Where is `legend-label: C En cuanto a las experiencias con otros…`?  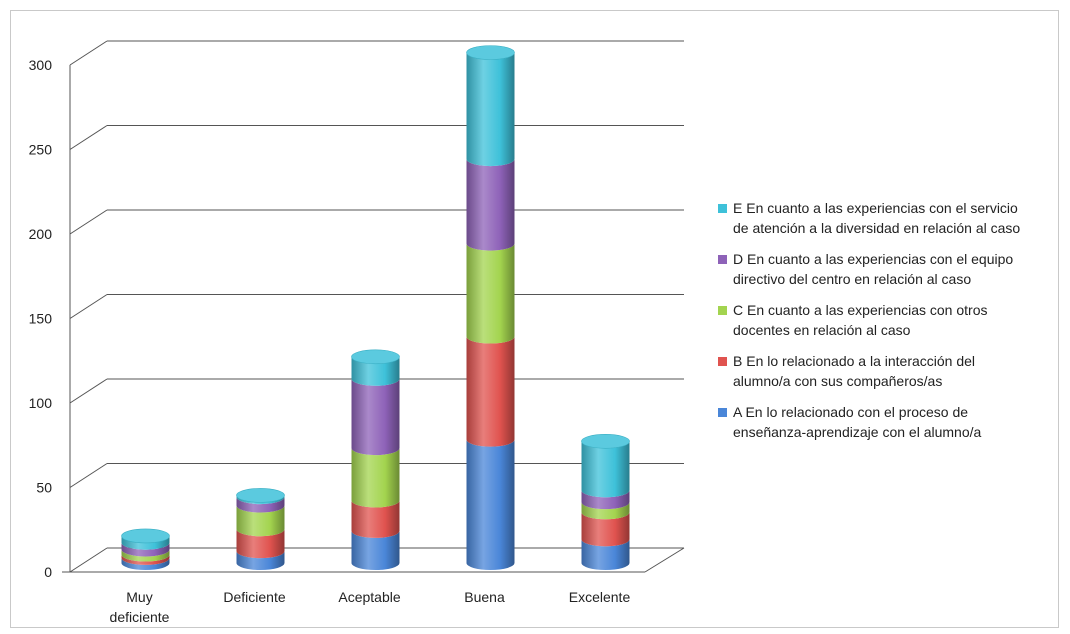 legend-label: C En cuanto a las experiencias con otros… is located at coordinates (860, 320).